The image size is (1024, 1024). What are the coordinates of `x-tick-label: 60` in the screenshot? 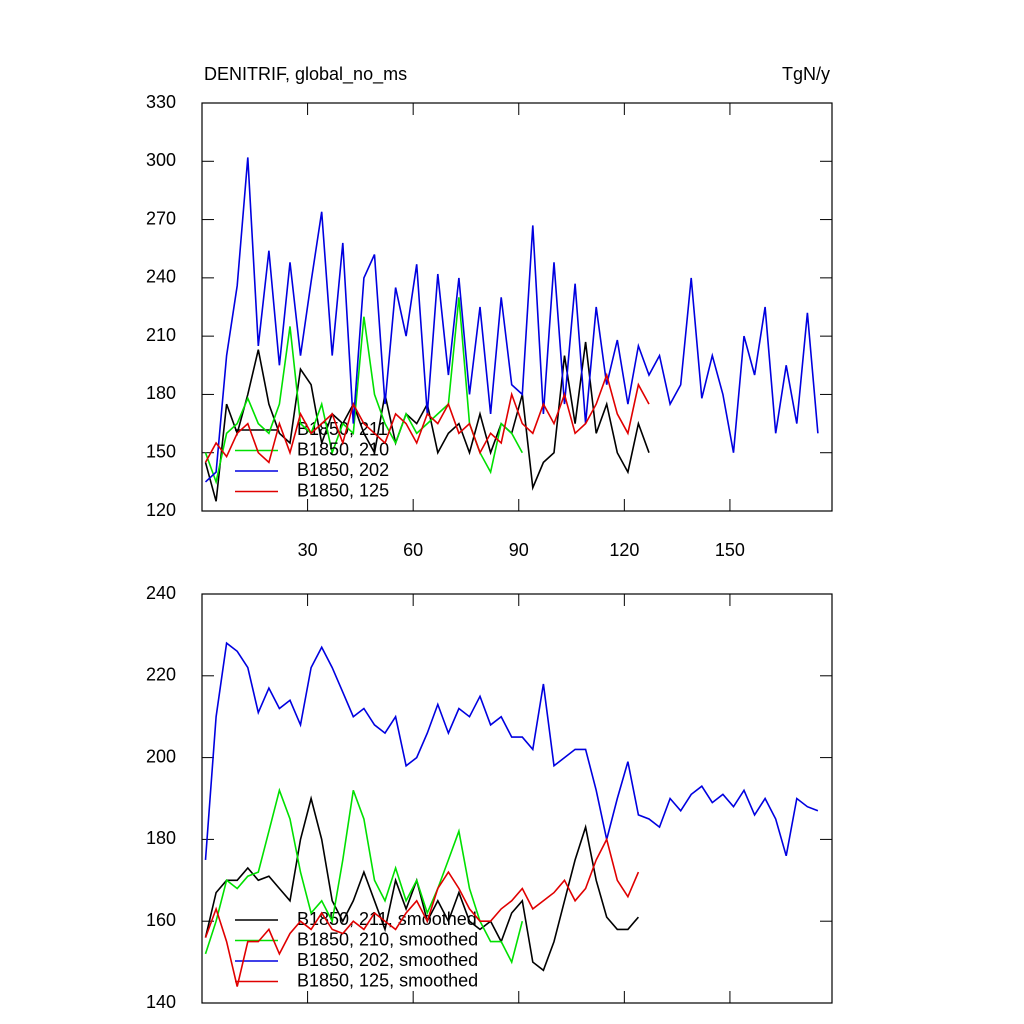 It's located at (413, 550).